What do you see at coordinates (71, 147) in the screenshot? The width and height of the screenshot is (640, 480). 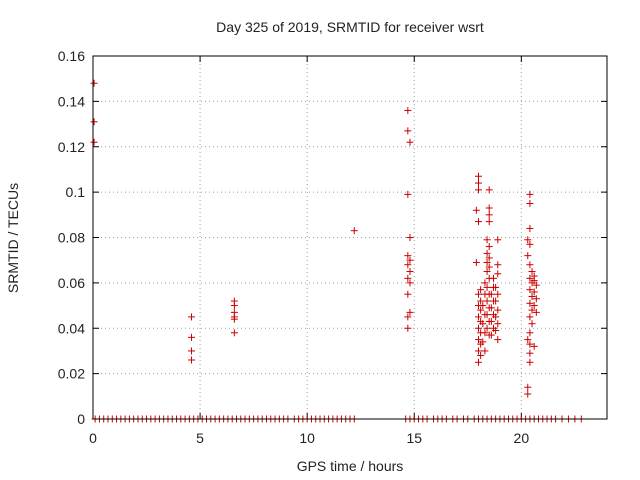 I see `y-tick-label: 0.12` at bounding box center [71, 147].